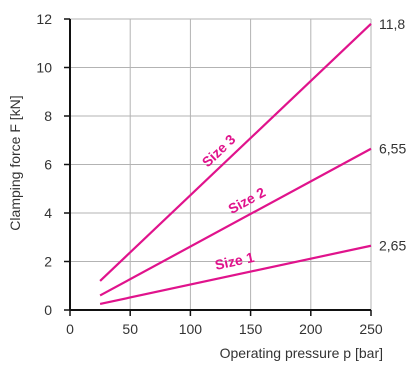 The width and height of the screenshot is (414, 370). Describe the element at coordinates (130, 329) in the screenshot. I see `x-tick-label: 50` at that location.